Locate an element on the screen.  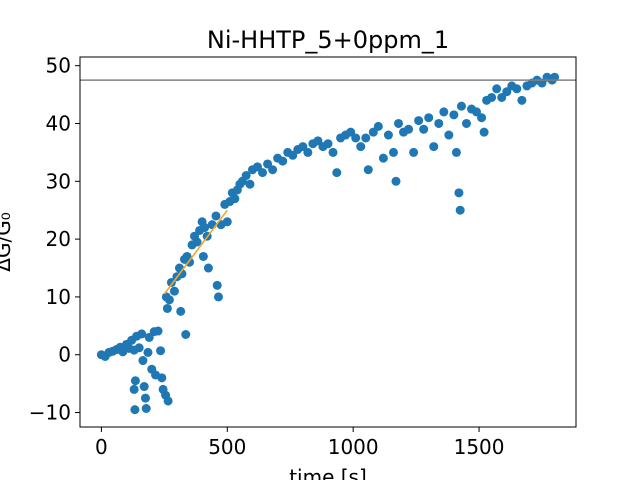
y-tick-label: 30 is located at coordinates (58, 181).